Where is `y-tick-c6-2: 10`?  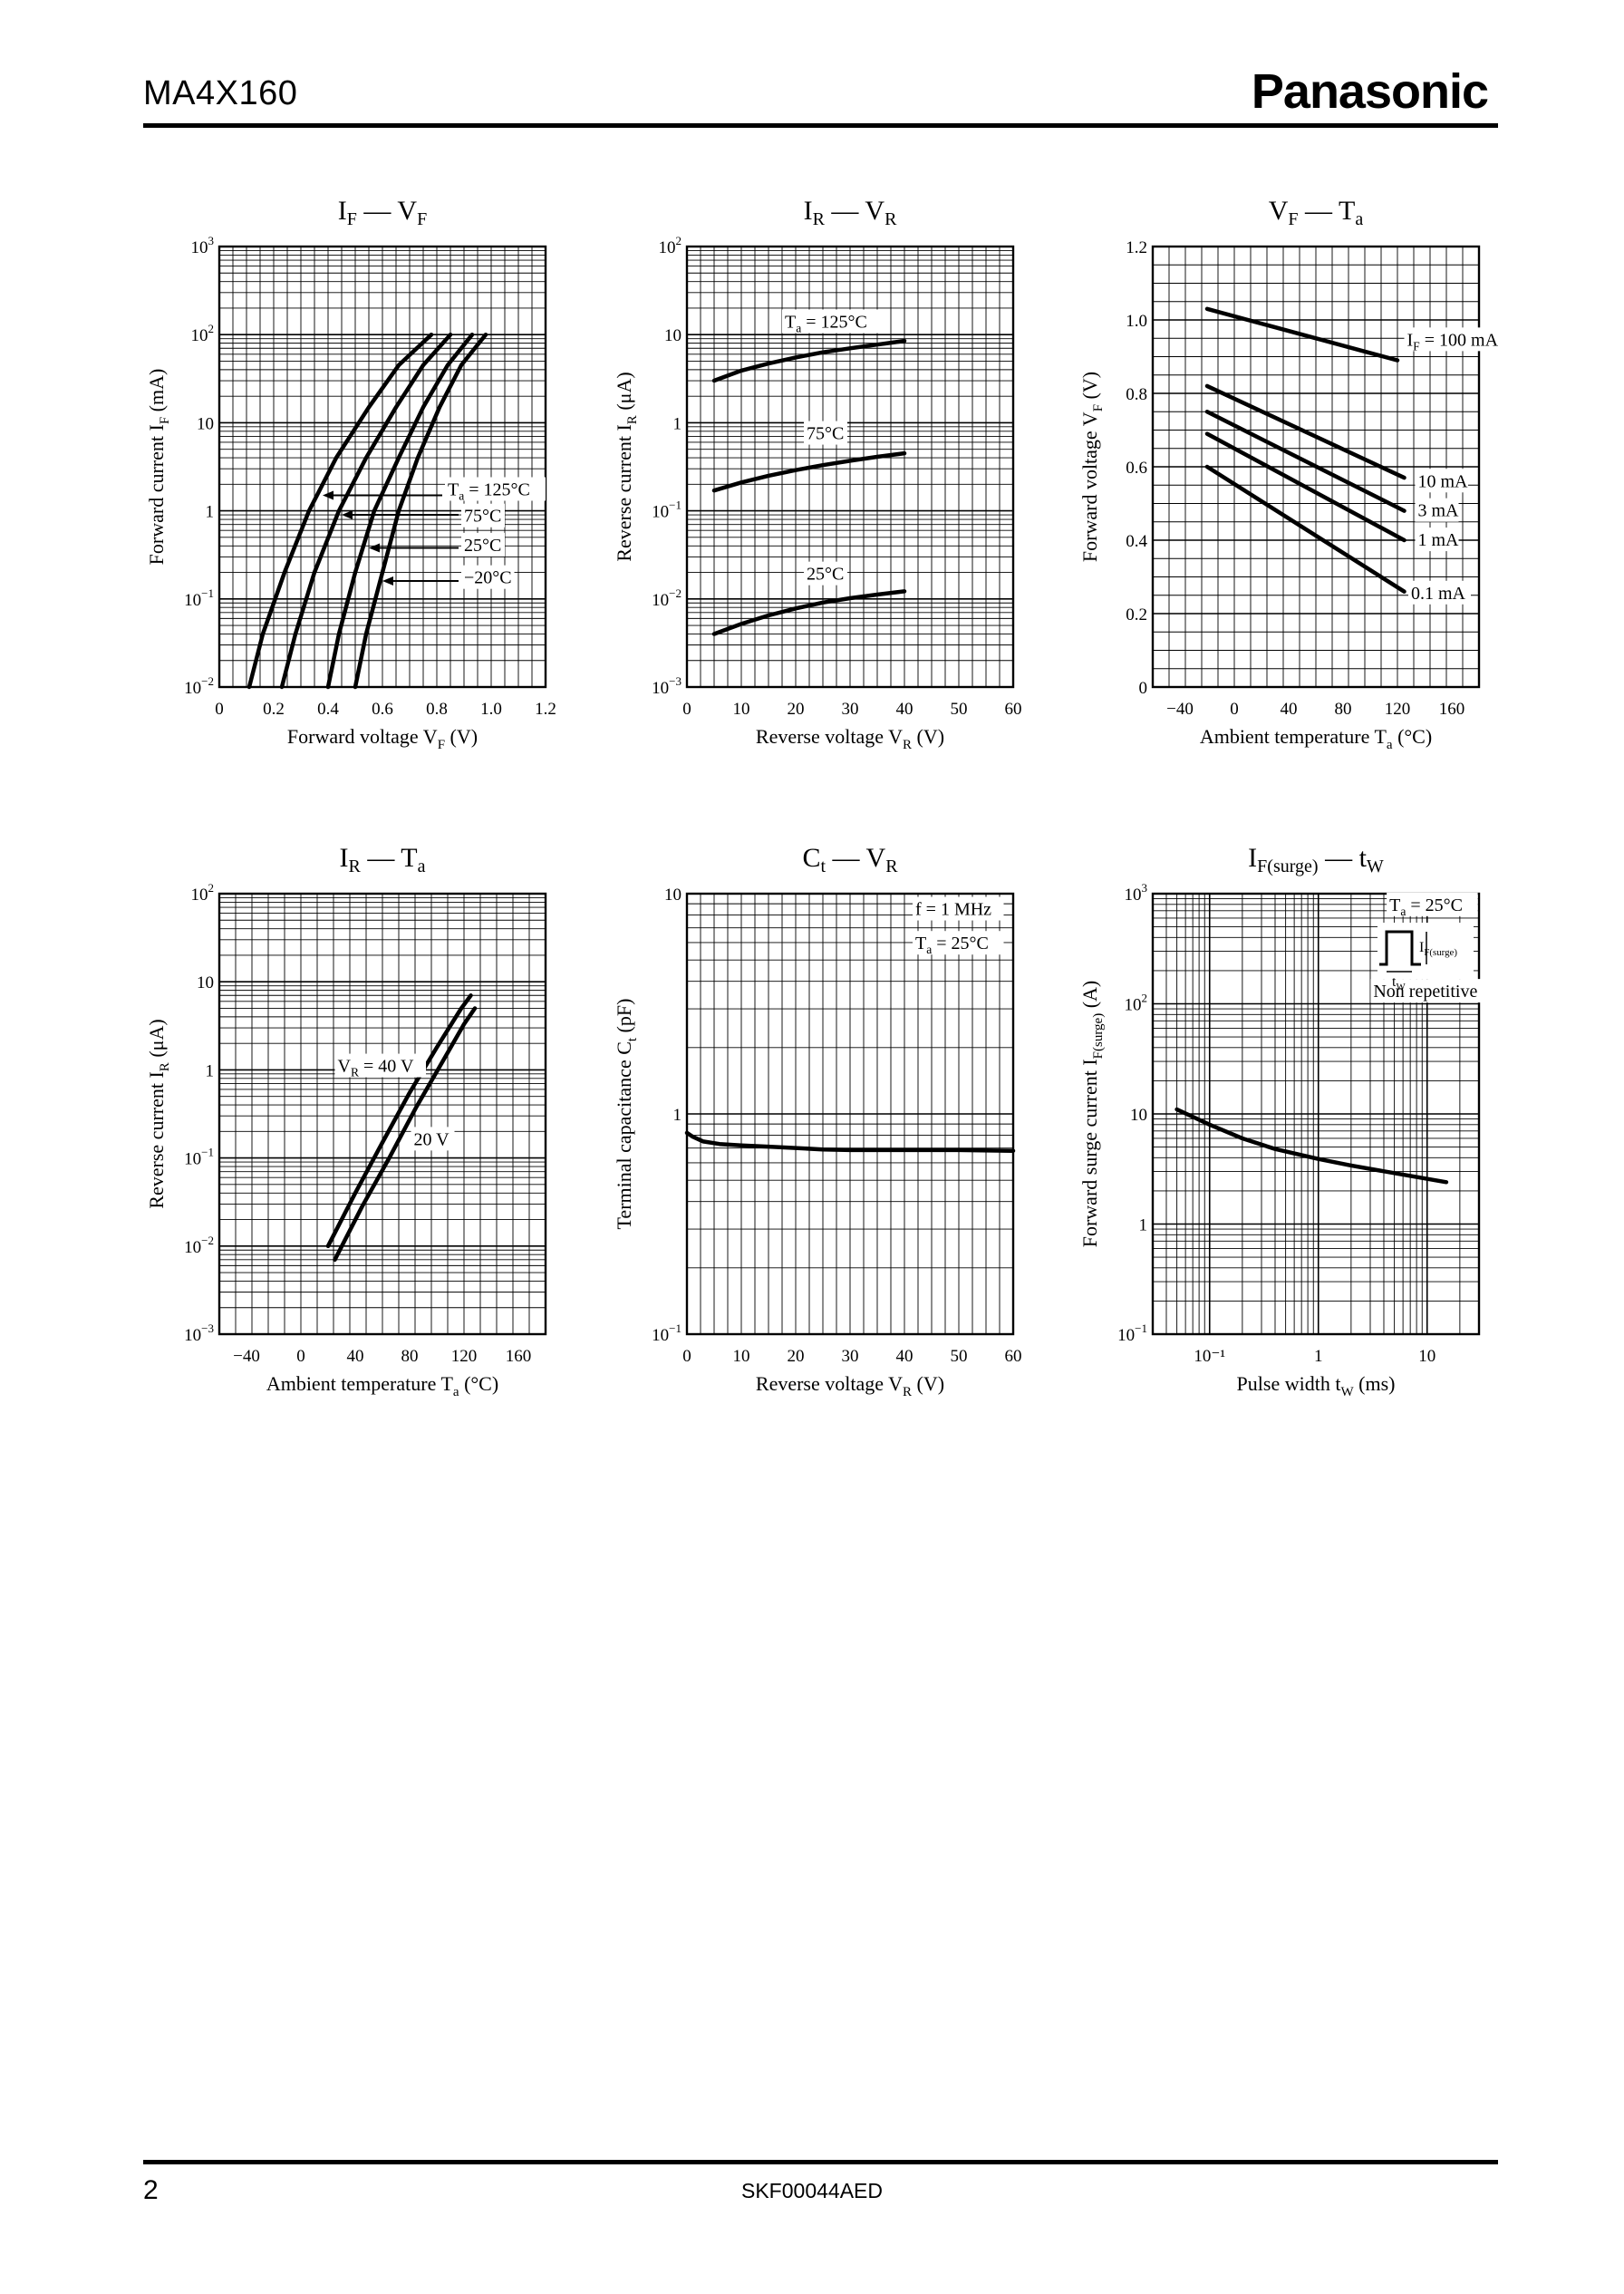 y-tick-c6-2: 10 is located at coordinates (1138, 1115).